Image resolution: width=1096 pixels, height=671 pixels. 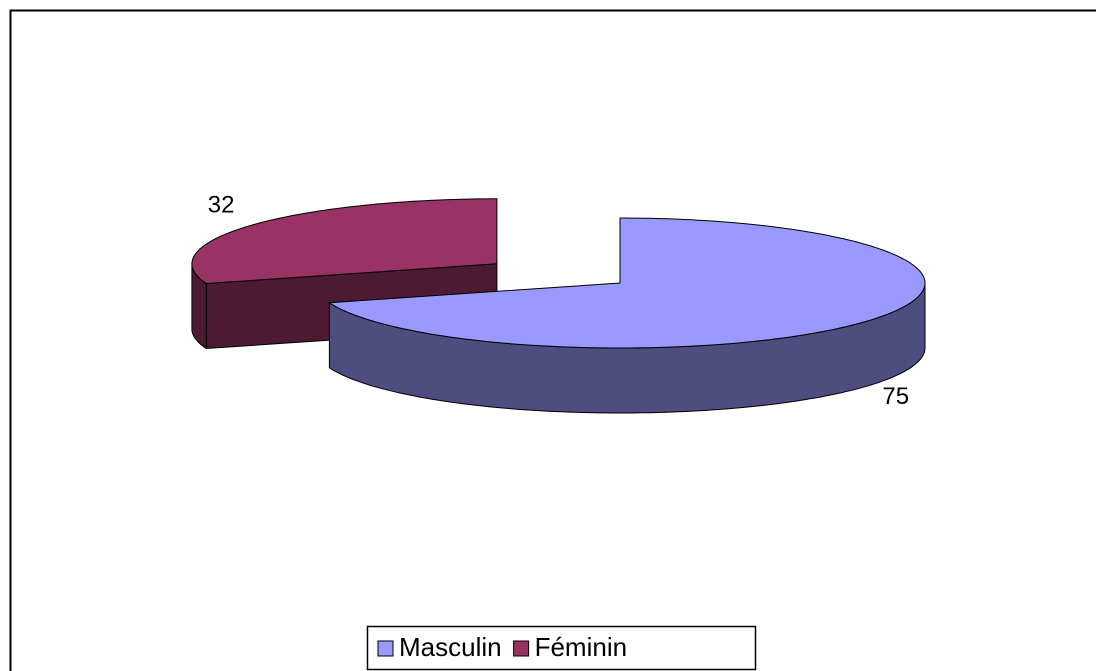 What do you see at coordinates (450, 647) in the screenshot?
I see `legend-label: Masculin` at bounding box center [450, 647].